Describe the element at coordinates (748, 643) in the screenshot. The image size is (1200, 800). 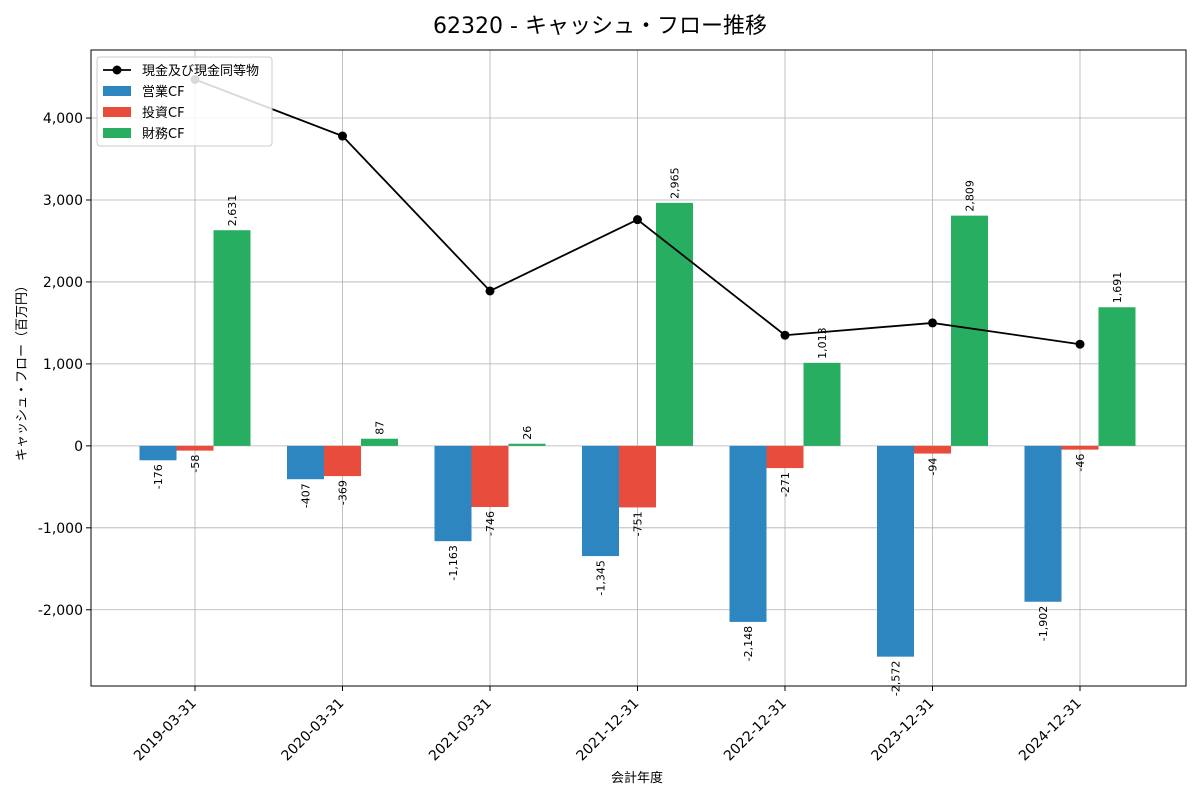
I see `data-label-1-4: -2,148` at that location.